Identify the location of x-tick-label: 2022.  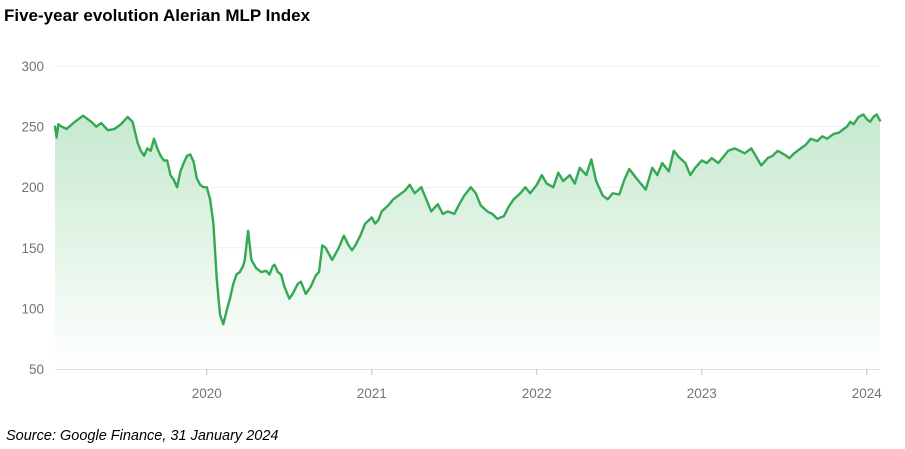
(537, 393).